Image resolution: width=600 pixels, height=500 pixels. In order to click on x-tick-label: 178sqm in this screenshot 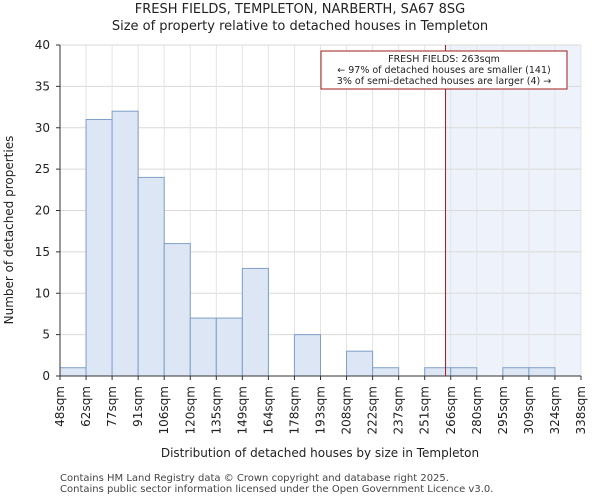, I will do `click(294, 410)`.